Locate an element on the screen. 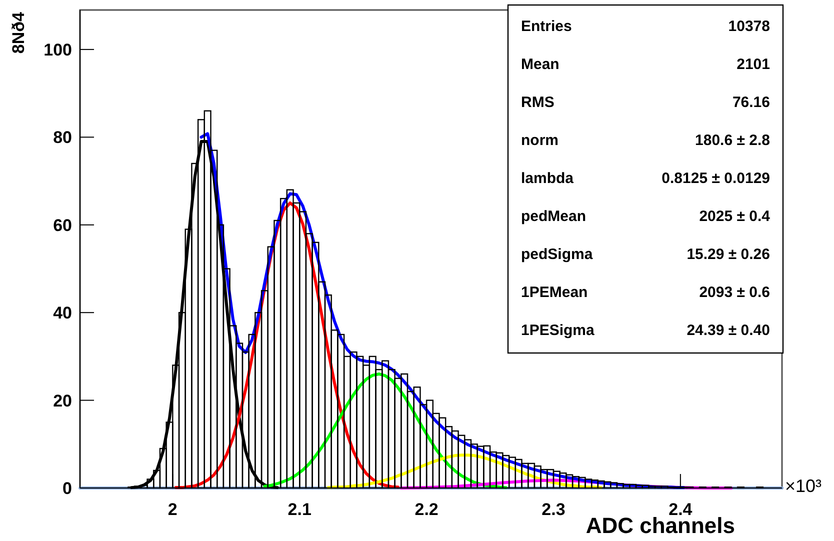 The image size is (834, 541). annotation: 2093 ± 0.6 is located at coordinates (734, 292).